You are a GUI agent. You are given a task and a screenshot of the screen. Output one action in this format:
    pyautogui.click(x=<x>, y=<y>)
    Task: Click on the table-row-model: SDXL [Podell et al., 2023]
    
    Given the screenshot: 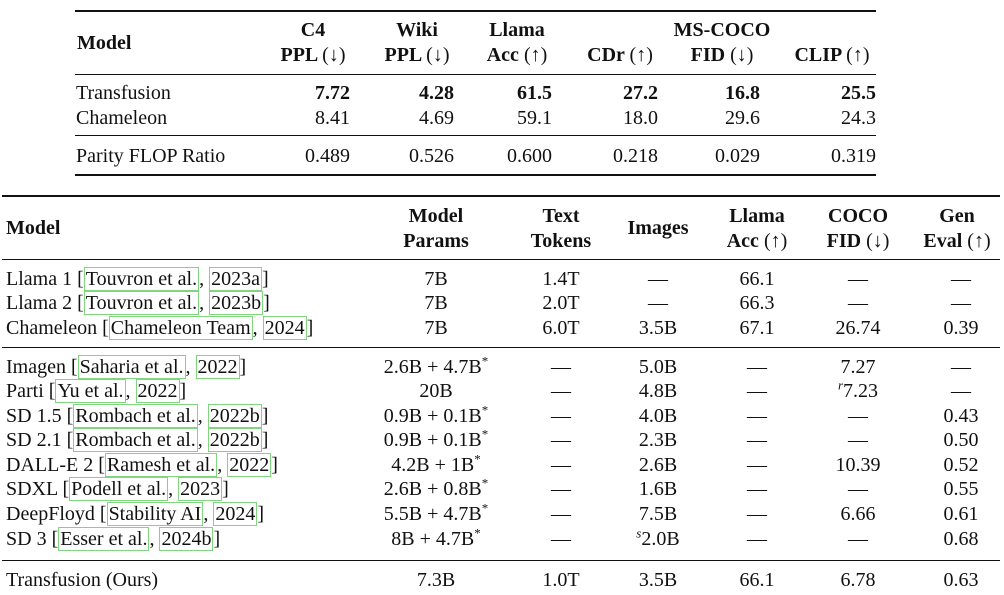 What is the action you would take?
    pyautogui.click(x=117, y=489)
    